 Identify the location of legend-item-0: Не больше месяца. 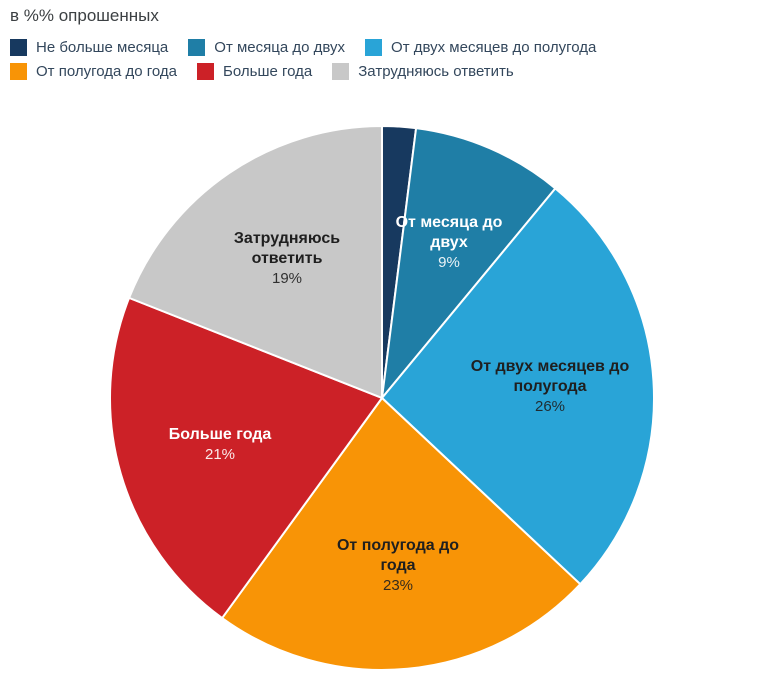
(89, 47).